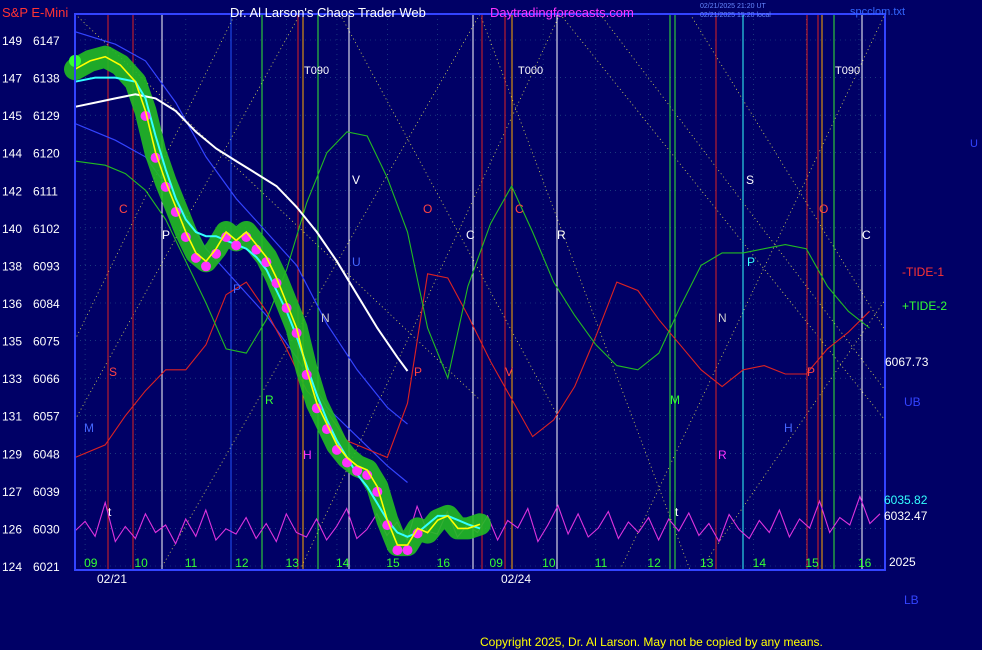 The height and width of the screenshot is (650, 982). What do you see at coordinates (12, 492) in the screenshot?
I see `y-left-tick-label: 127` at bounding box center [12, 492].